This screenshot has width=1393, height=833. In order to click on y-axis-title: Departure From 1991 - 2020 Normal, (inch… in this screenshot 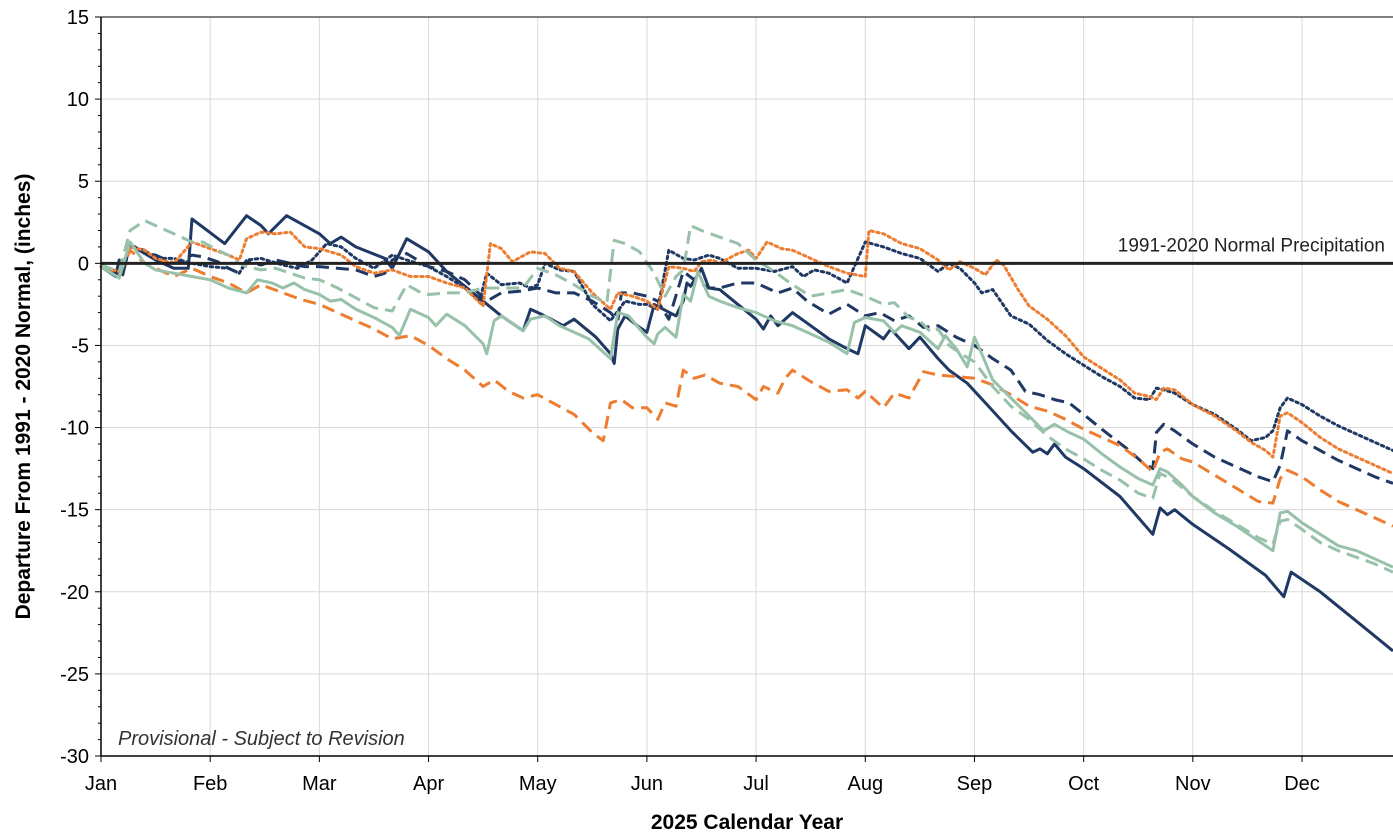, I will do `click(23, 397)`.